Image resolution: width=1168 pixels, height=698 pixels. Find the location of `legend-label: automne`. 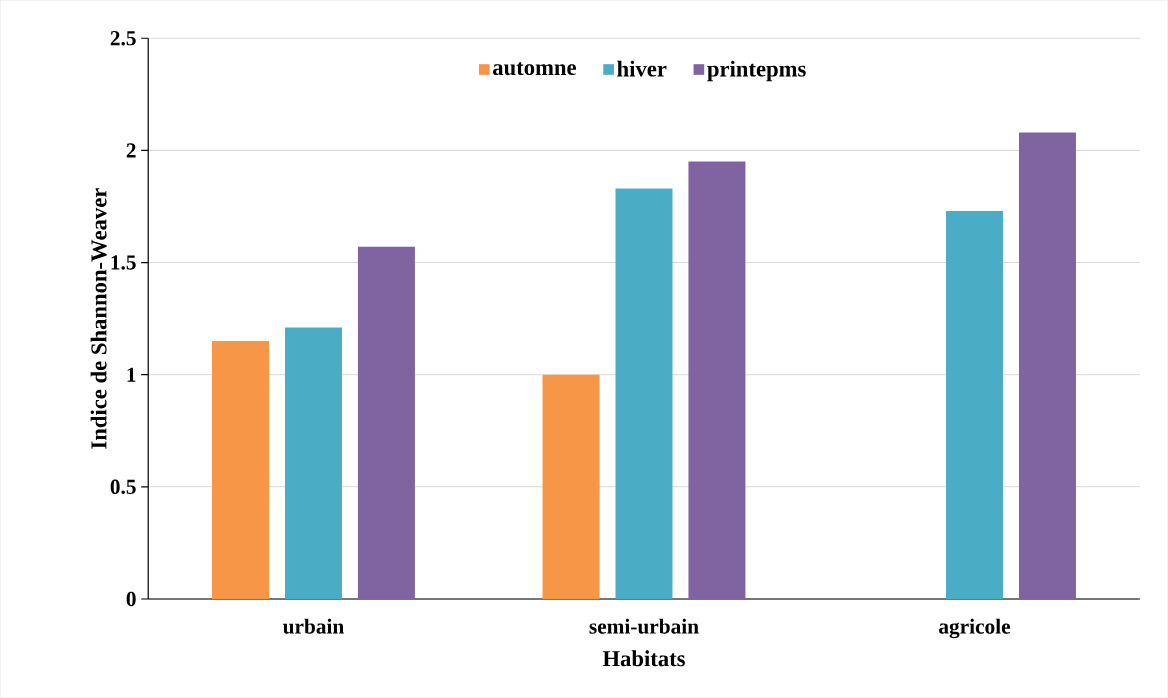

legend-label: automne is located at coordinates (534, 69).